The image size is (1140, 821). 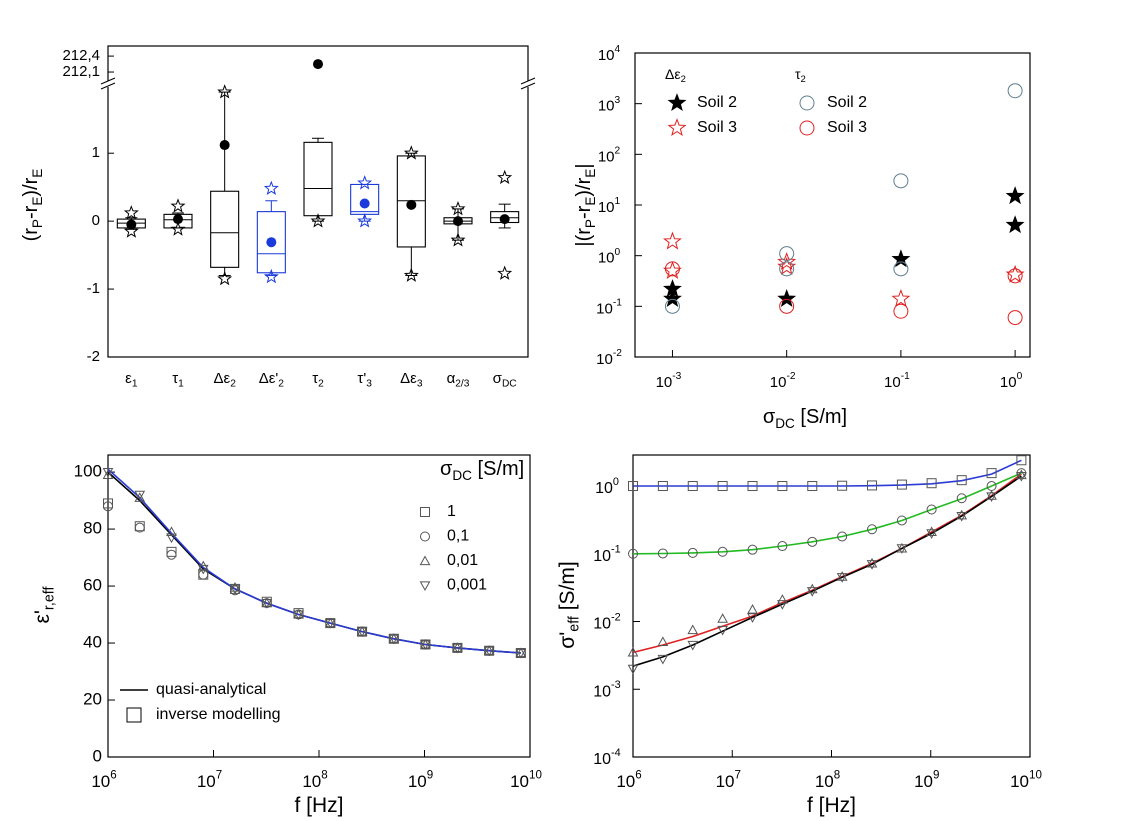 What do you see at coordinates (44, 605) in the screenshot?
I see `y-axis-label: ε'r,eff` at bounding box center [44, 605].